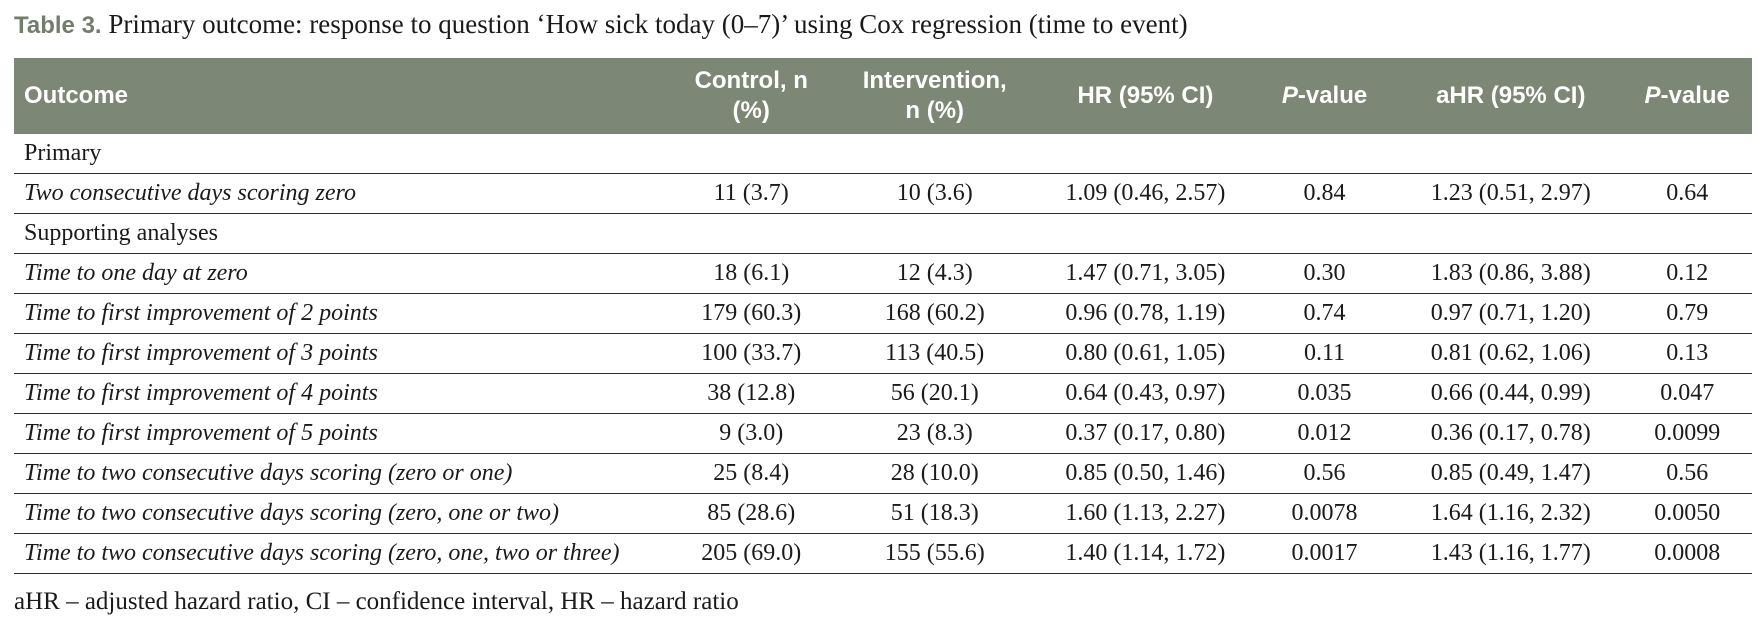 The height and width of the screenshot is (634, 1758). I want to click on cell-hr: 0.37 (0.17, 0.80), so click(1145, 433).